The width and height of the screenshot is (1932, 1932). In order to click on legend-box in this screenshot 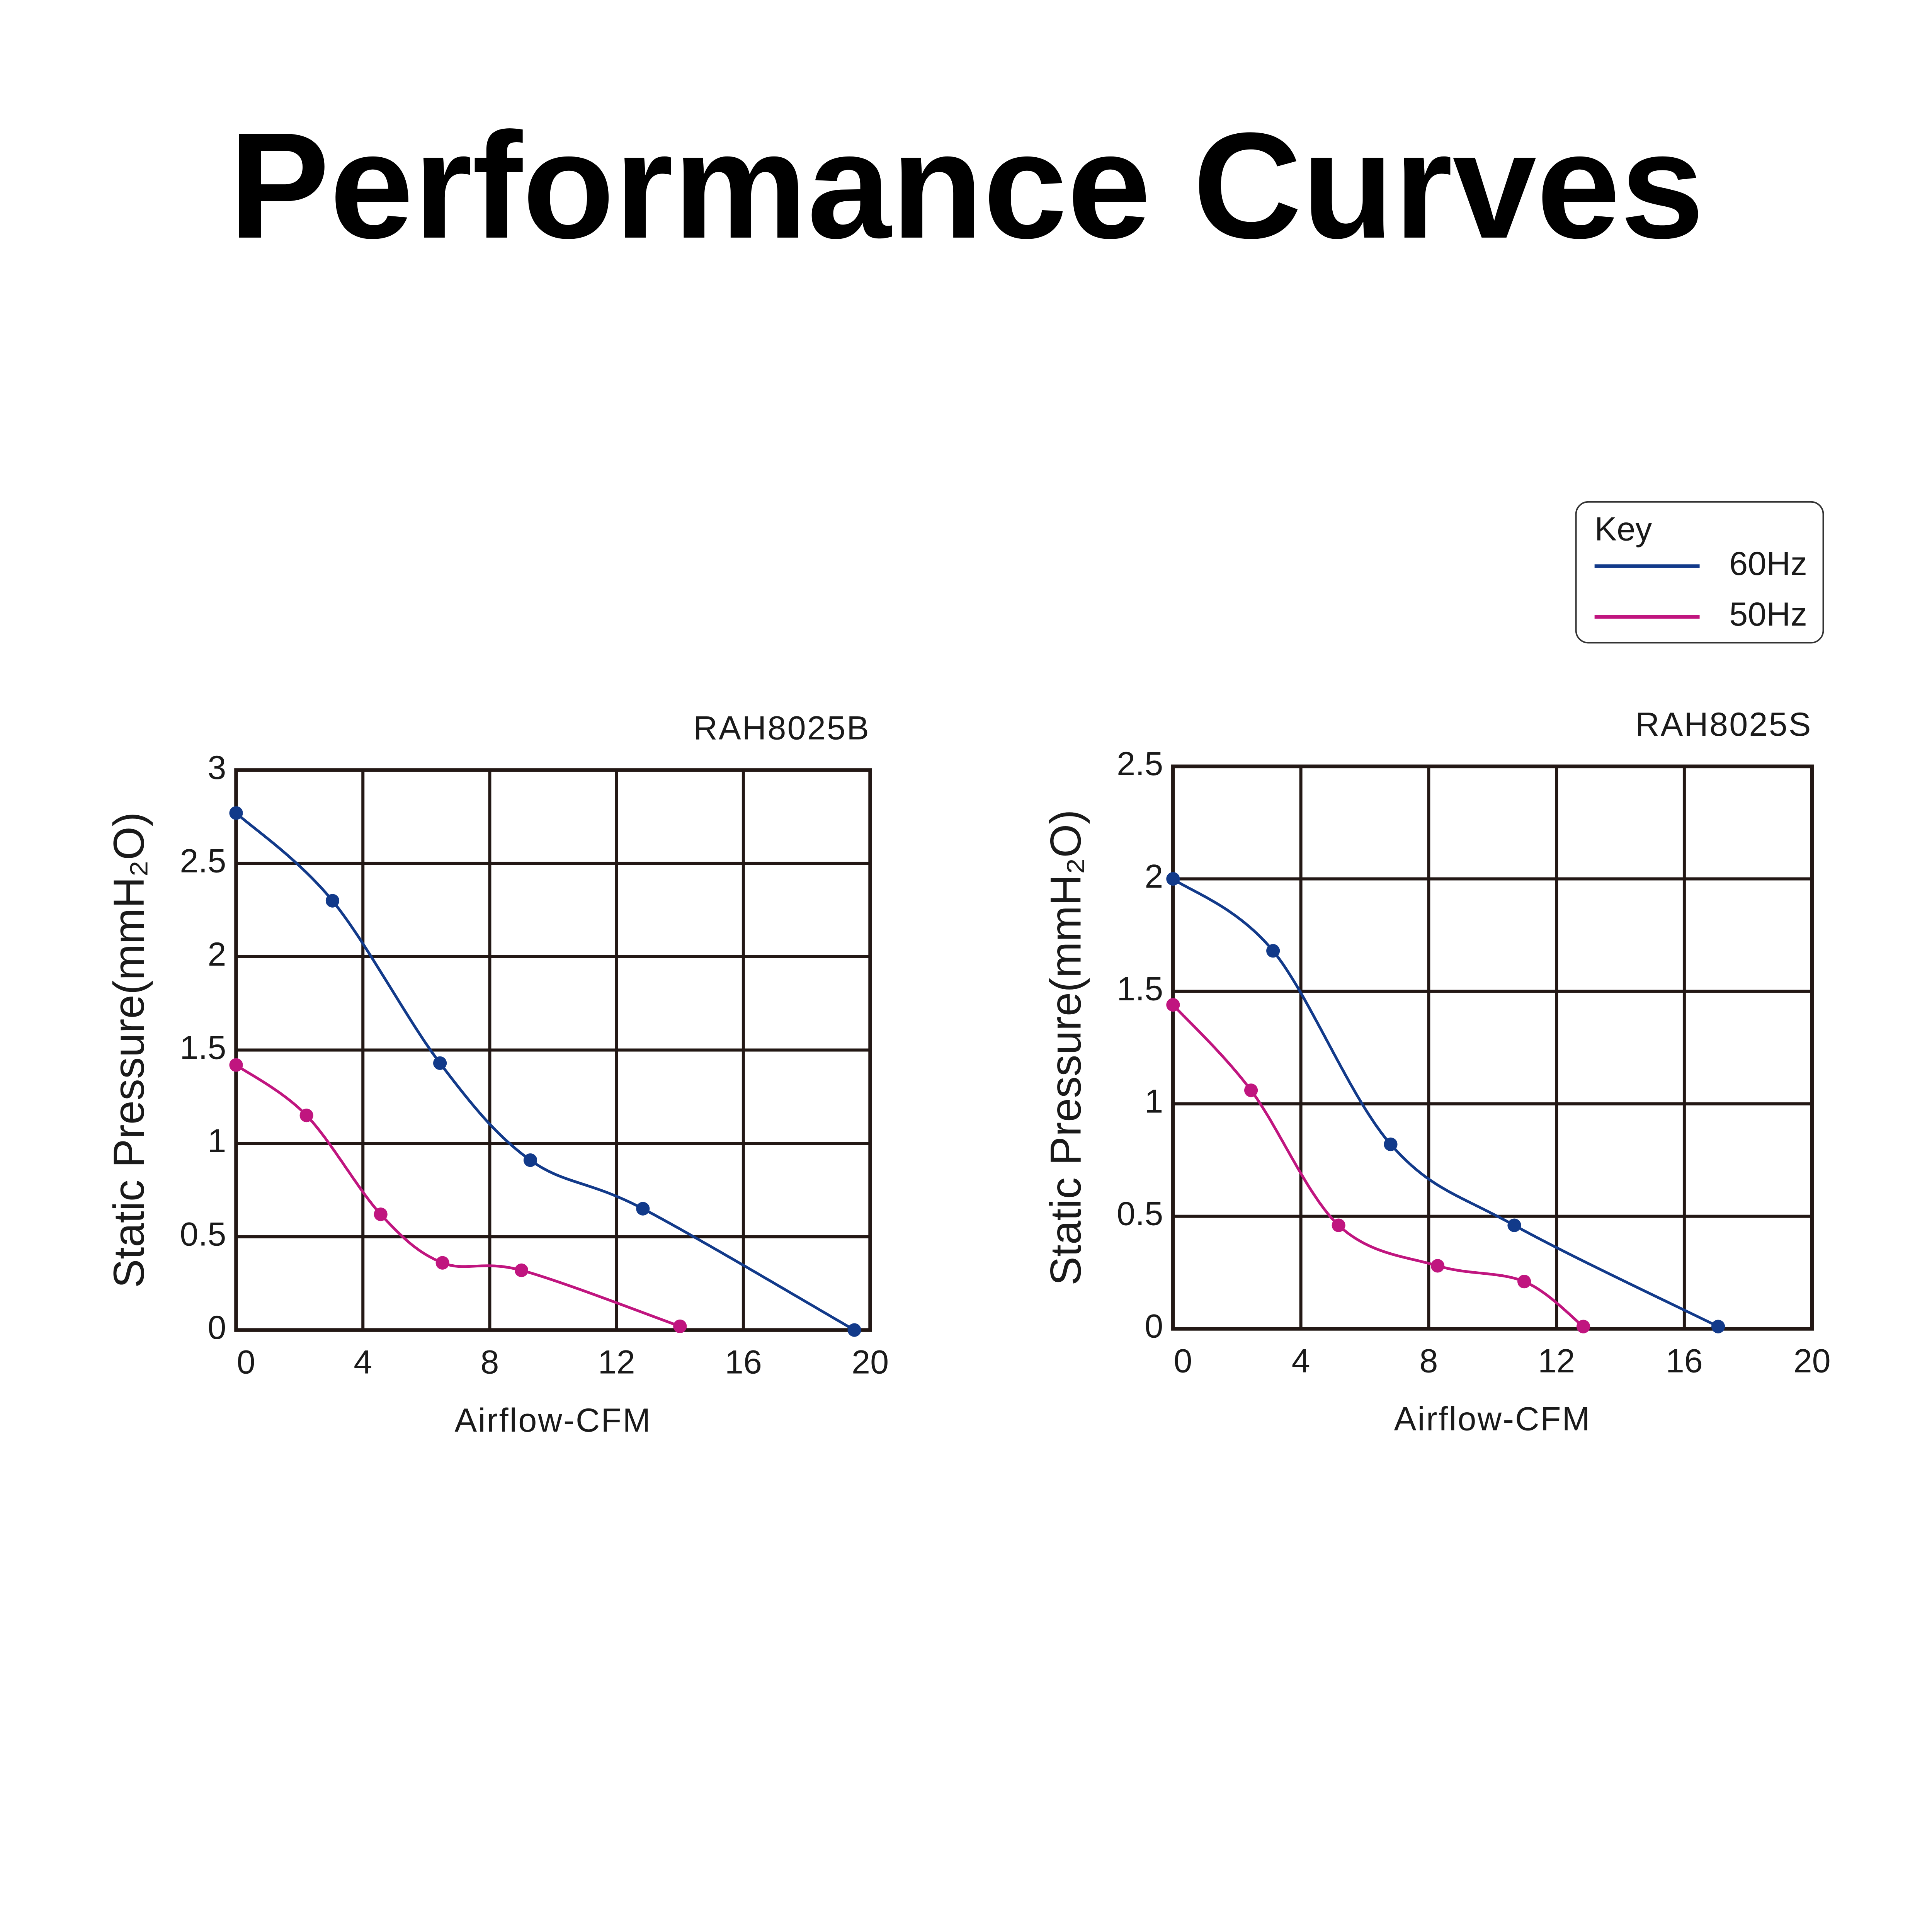, I will do `click(1700, 572)`.